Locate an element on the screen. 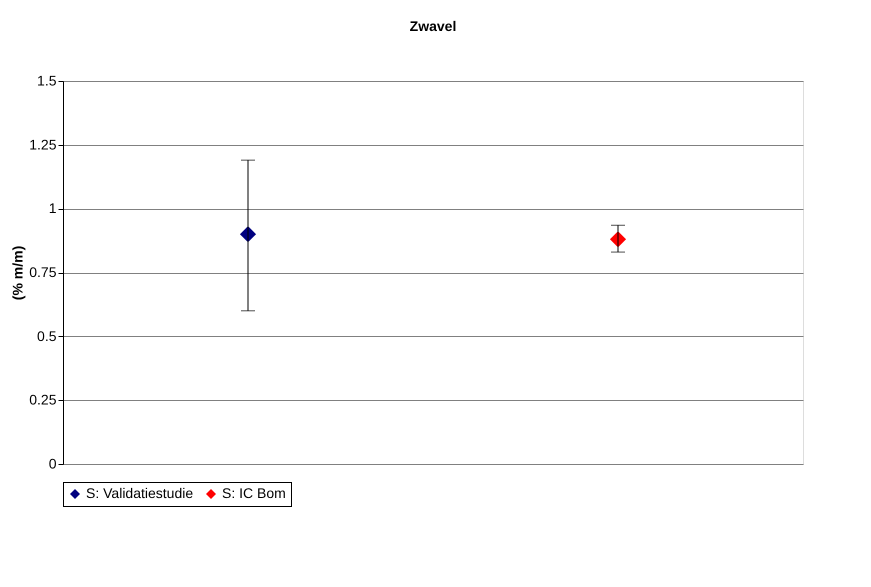  chart-title: Zwavel is located at coordinates (433, 26).